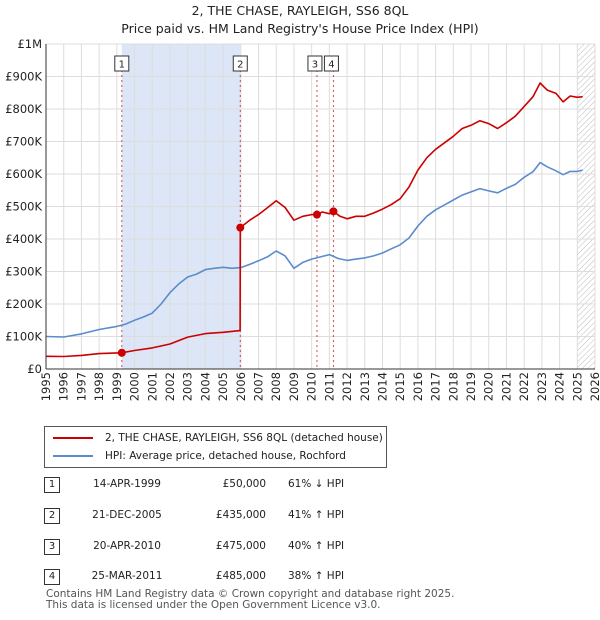 The image size is (600, 620). What do you see at coordinates (117, 386) in the screenshot?
I see `x-tick-label: 1999` at bounding box center [117, 386].